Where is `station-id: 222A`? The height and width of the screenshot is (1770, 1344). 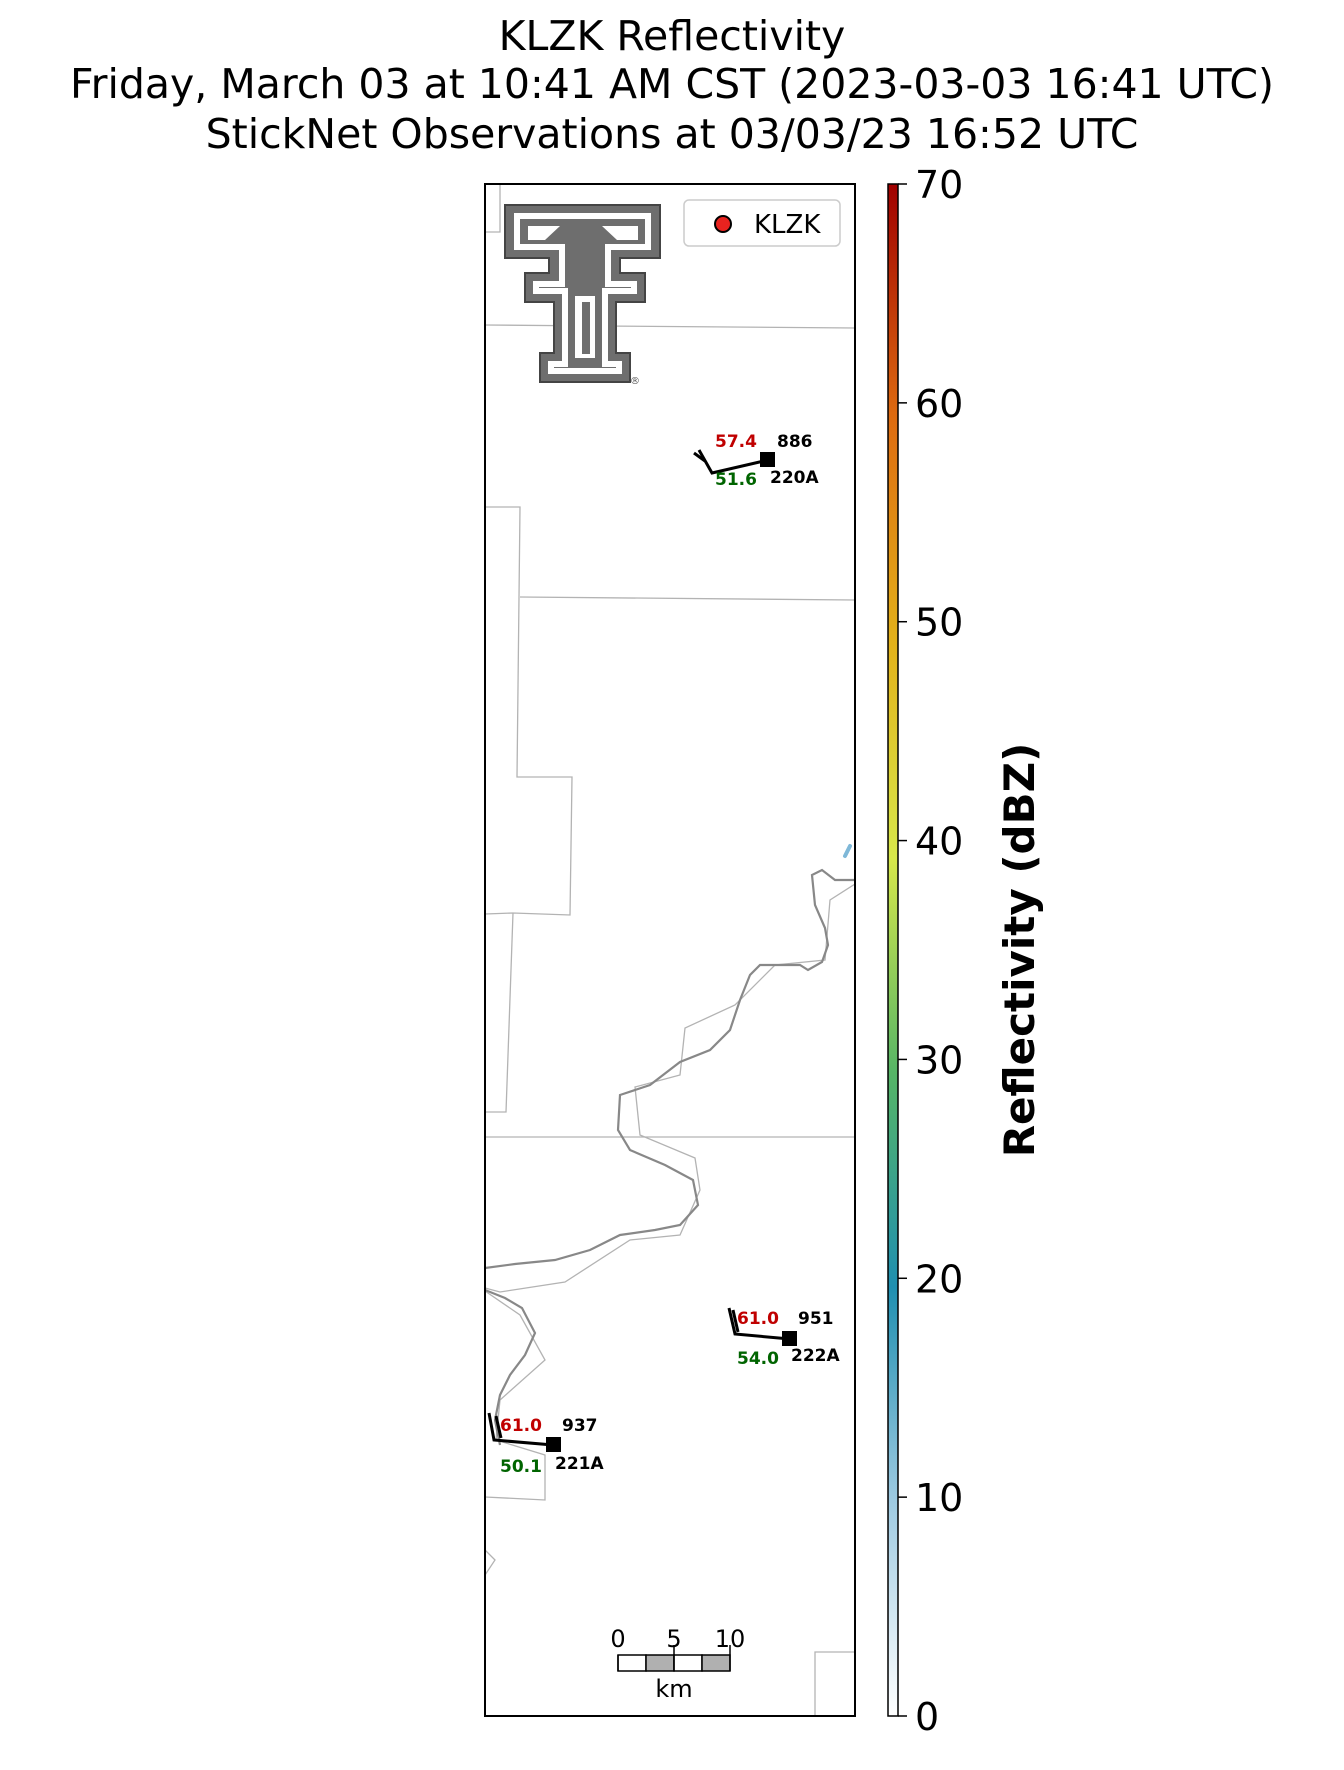 station-id: 222A is located at coordinates (815, 1356).